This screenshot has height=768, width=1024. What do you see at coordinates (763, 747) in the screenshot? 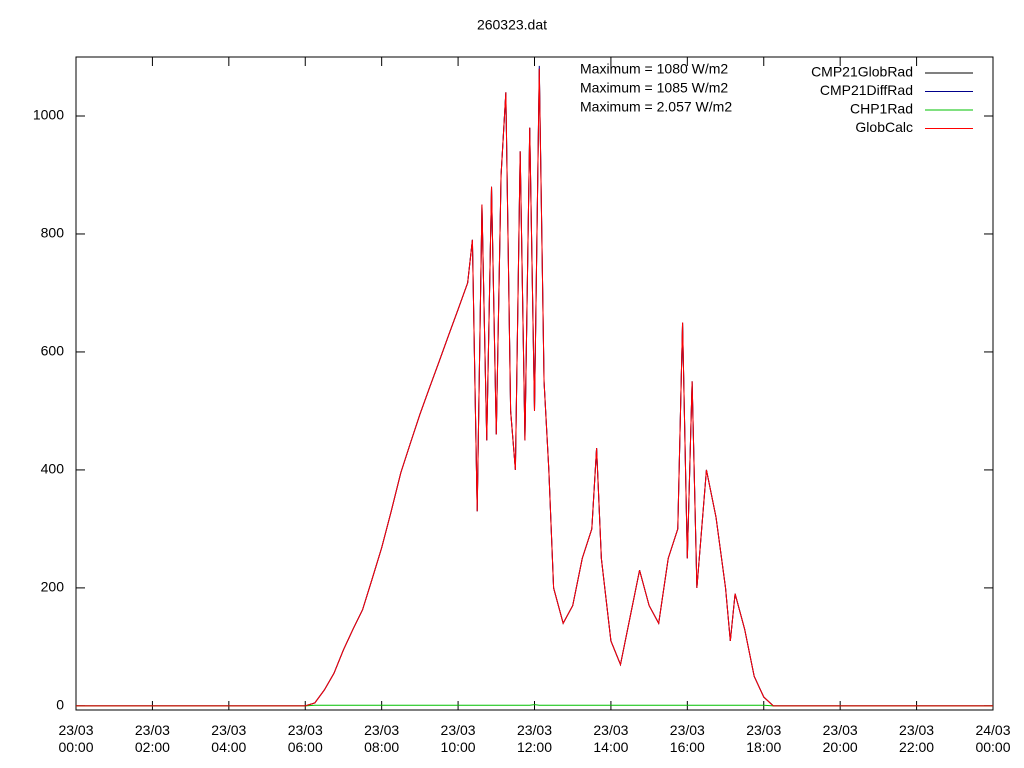
I see `x-tick-label-line: 18:00` at bounding box center [763, 747].